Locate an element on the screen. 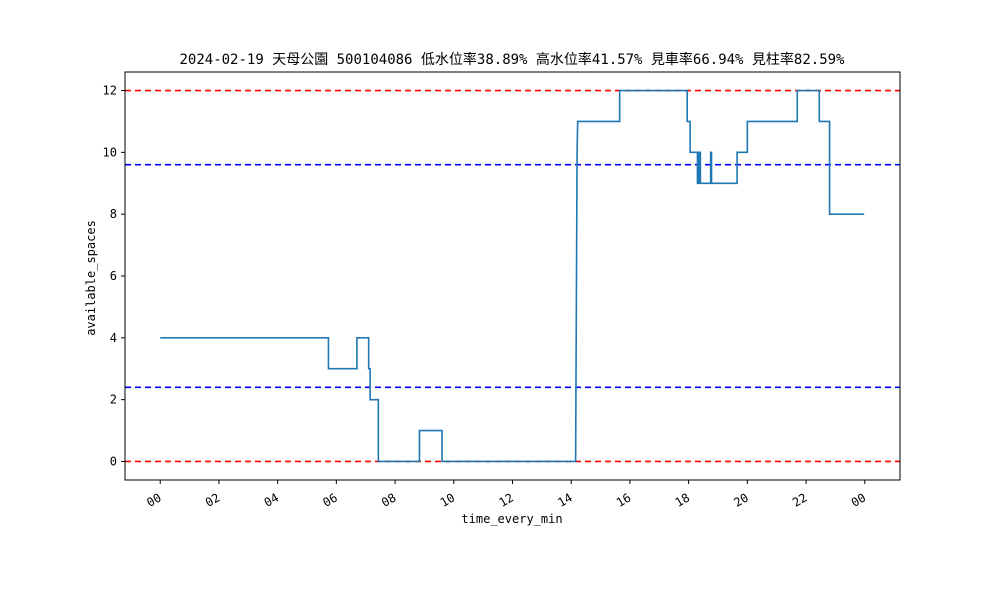  y-tick-label: 8 is located at coordinates (113, 214).